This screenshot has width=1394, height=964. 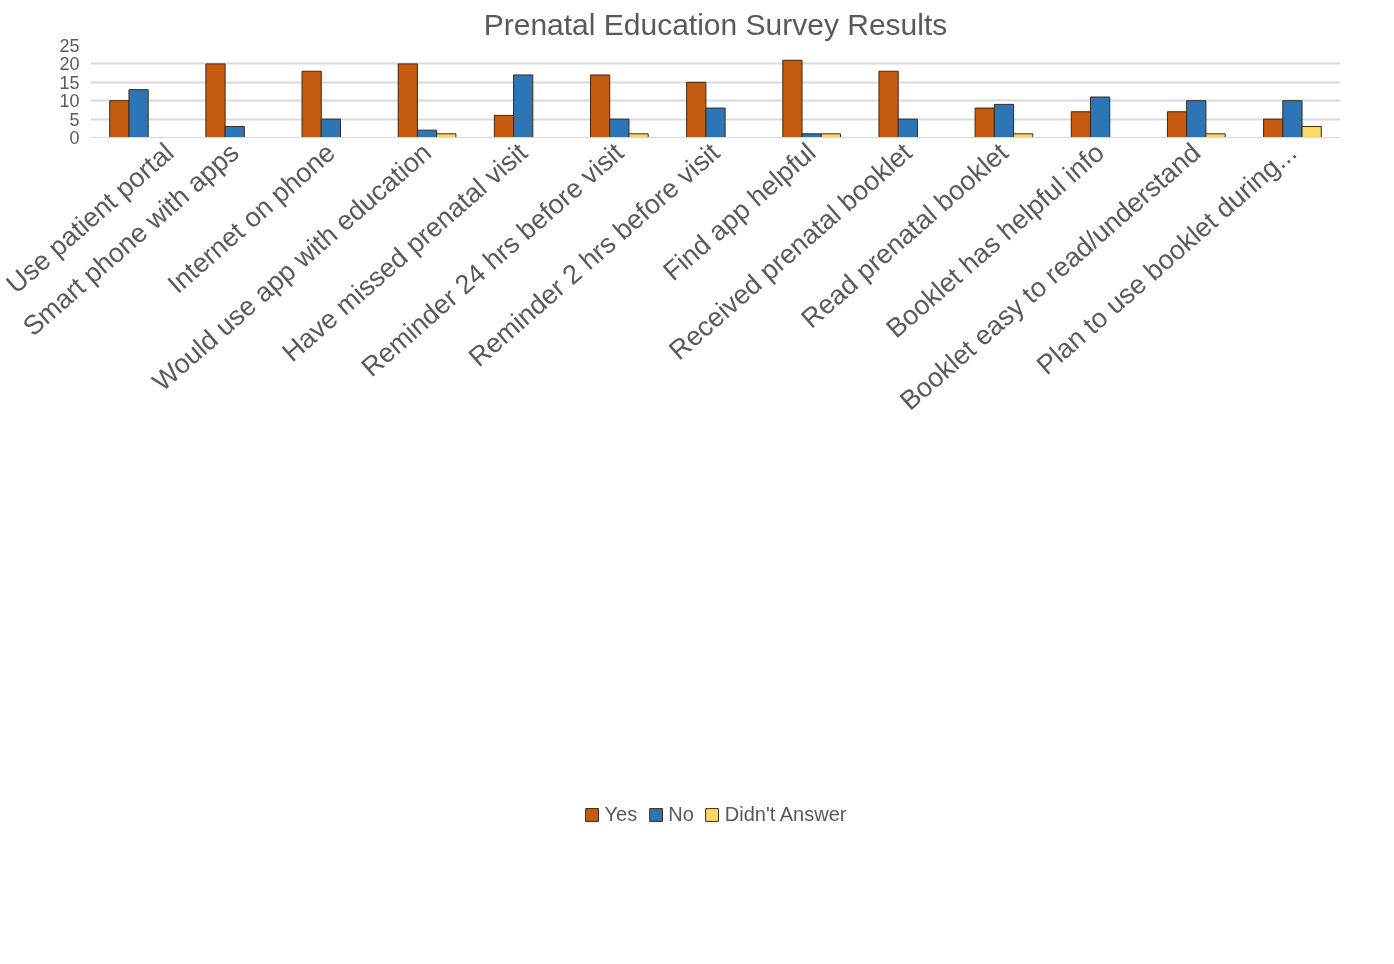 I want to click on y-tick-label: 10, so click(x=69, y=101).